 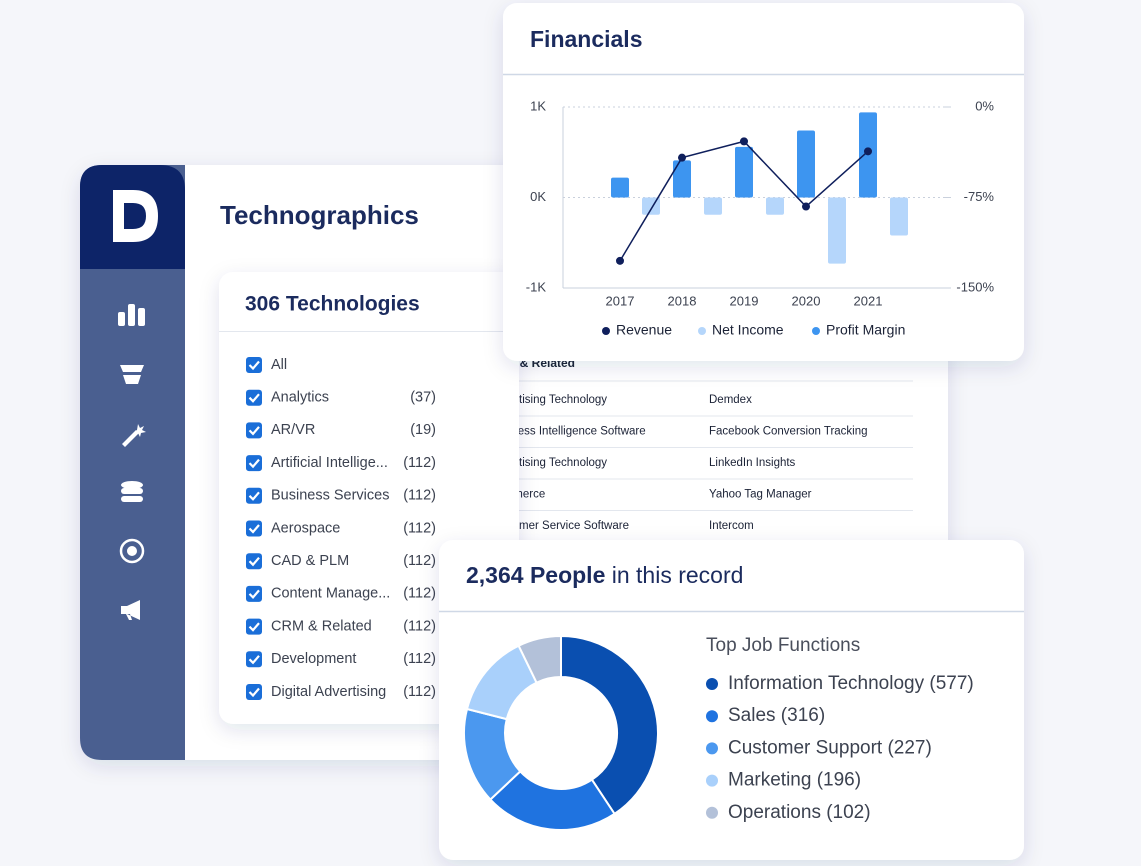 What do you see at coordinates (134, 435) in the screenshot?
I see `icon-wand` at bounding box center [134, 435].